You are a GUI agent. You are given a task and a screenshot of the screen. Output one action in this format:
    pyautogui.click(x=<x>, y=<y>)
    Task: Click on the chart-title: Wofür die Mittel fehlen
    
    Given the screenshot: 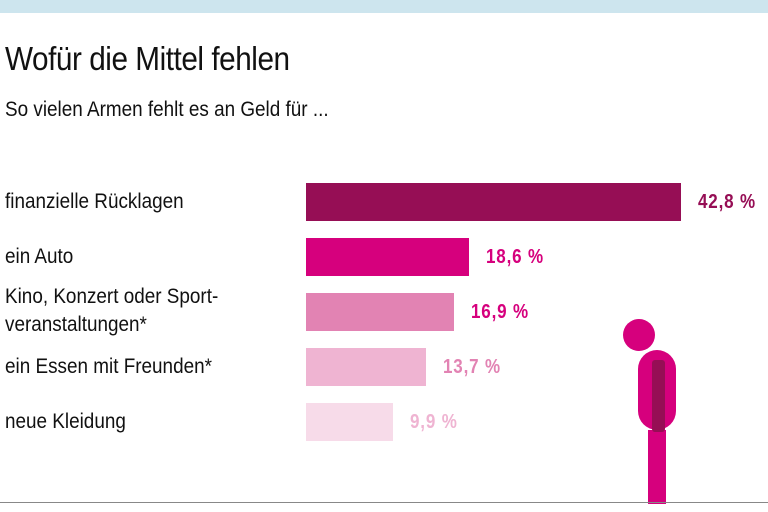 What is the action you would take?
    pyautogui.click(x=147, y=58)
    